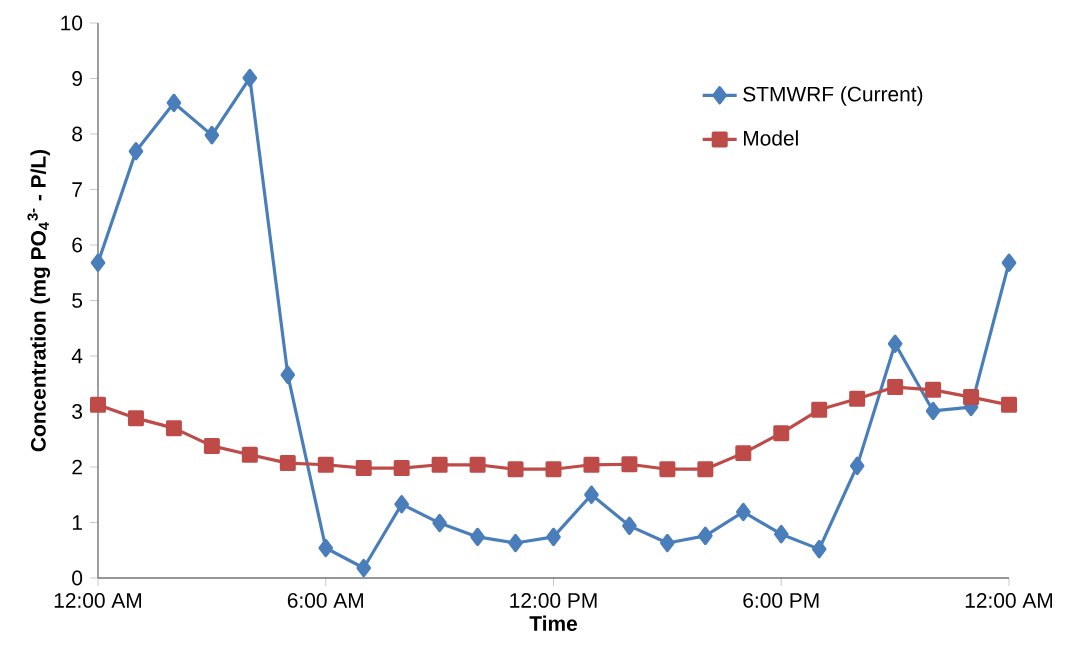 This screenshot has height=666, width=1067. What do you see at coordinates (39, 300) in the screenshot?
I see `y-axis-title: Concentration (mg PO$_{4}$$^{3-}$ - P/L)` at bounding box center [39, 300].